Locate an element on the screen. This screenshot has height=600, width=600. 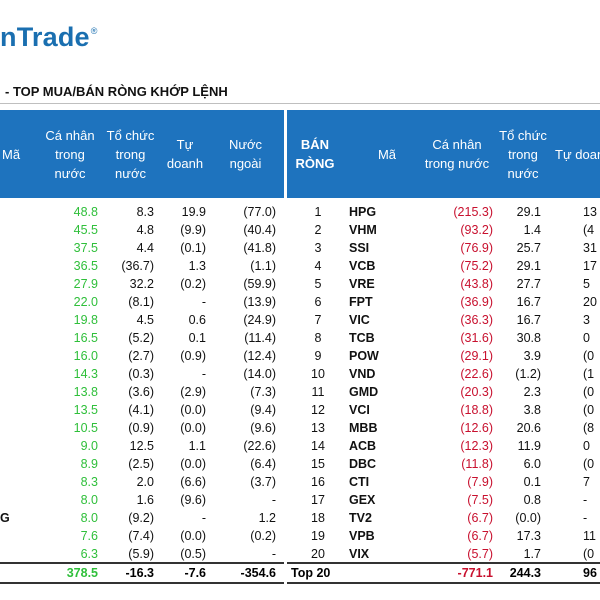
cell-institution: 20.6 is located at coordinates (528, 428).